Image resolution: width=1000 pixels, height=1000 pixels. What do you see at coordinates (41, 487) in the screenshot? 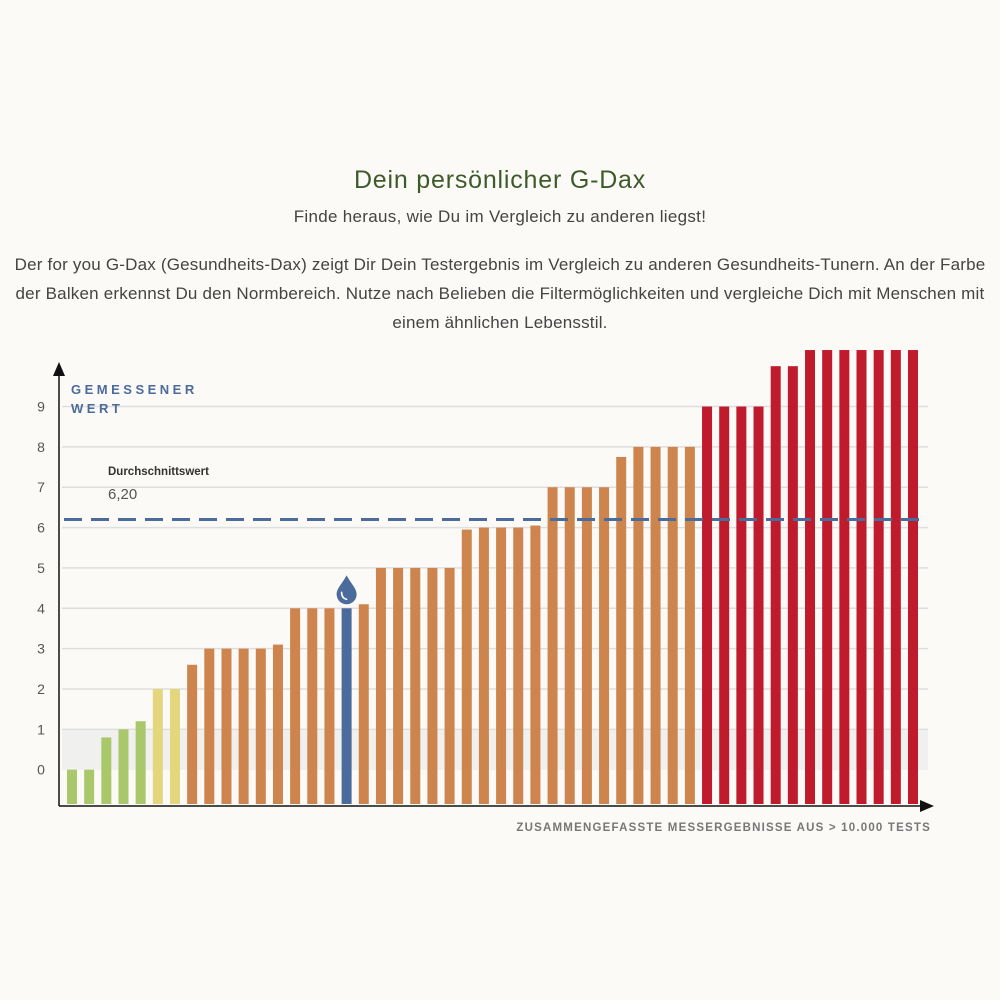
I see `y-tick-label: 7` at bounding box center [41, 487].